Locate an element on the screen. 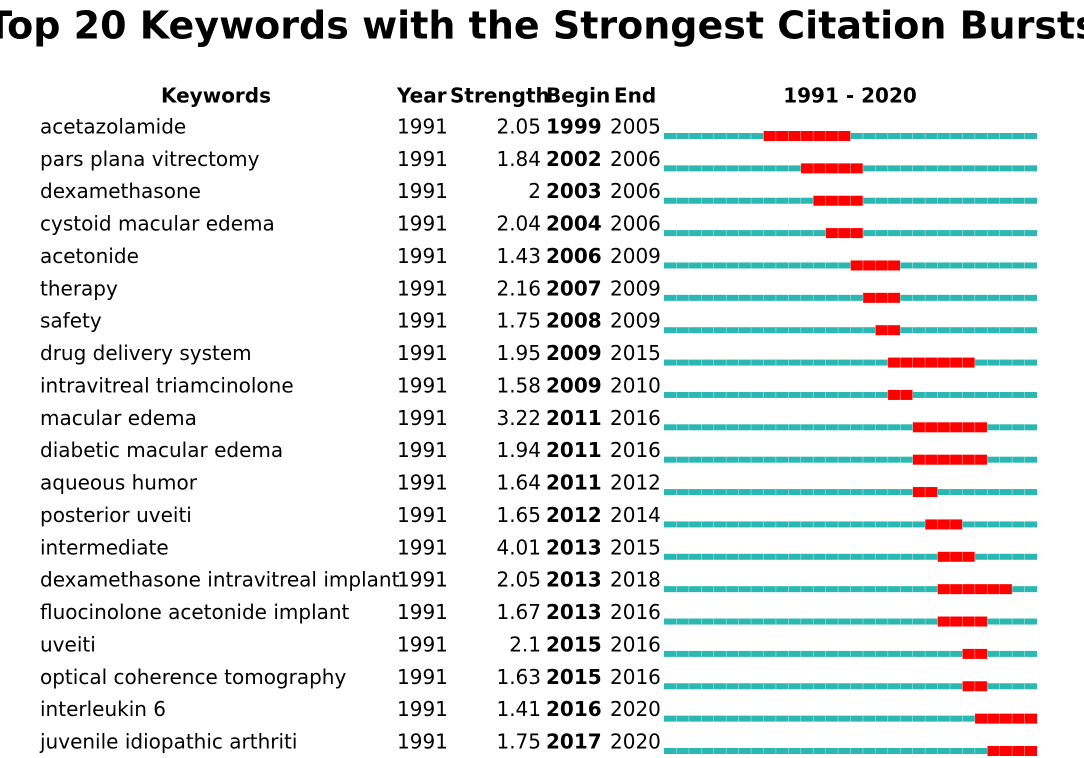 The width and height of the screenshot is (1084, 758). strength: 1.84 is located at coordinates (518, 159).